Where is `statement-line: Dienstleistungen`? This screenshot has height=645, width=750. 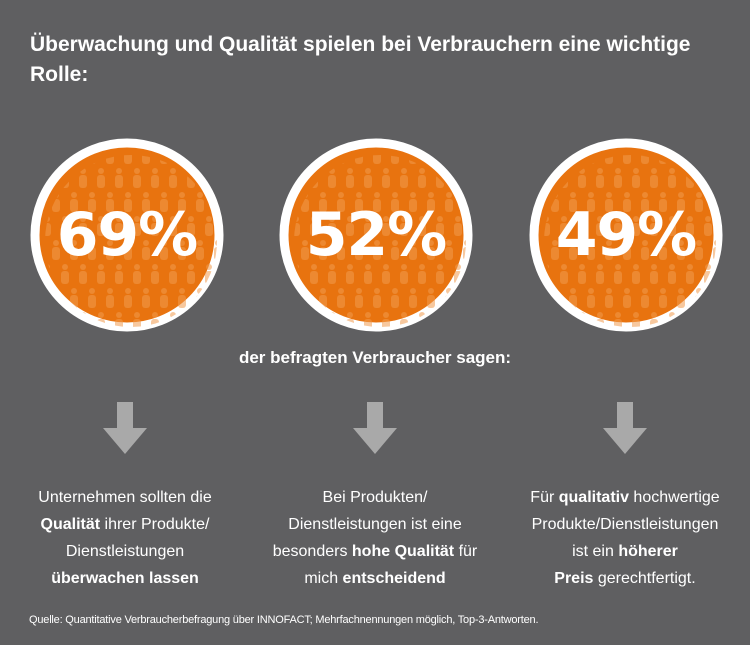 statement-line: Dienstleistungen is located at coordinates (125, 551).